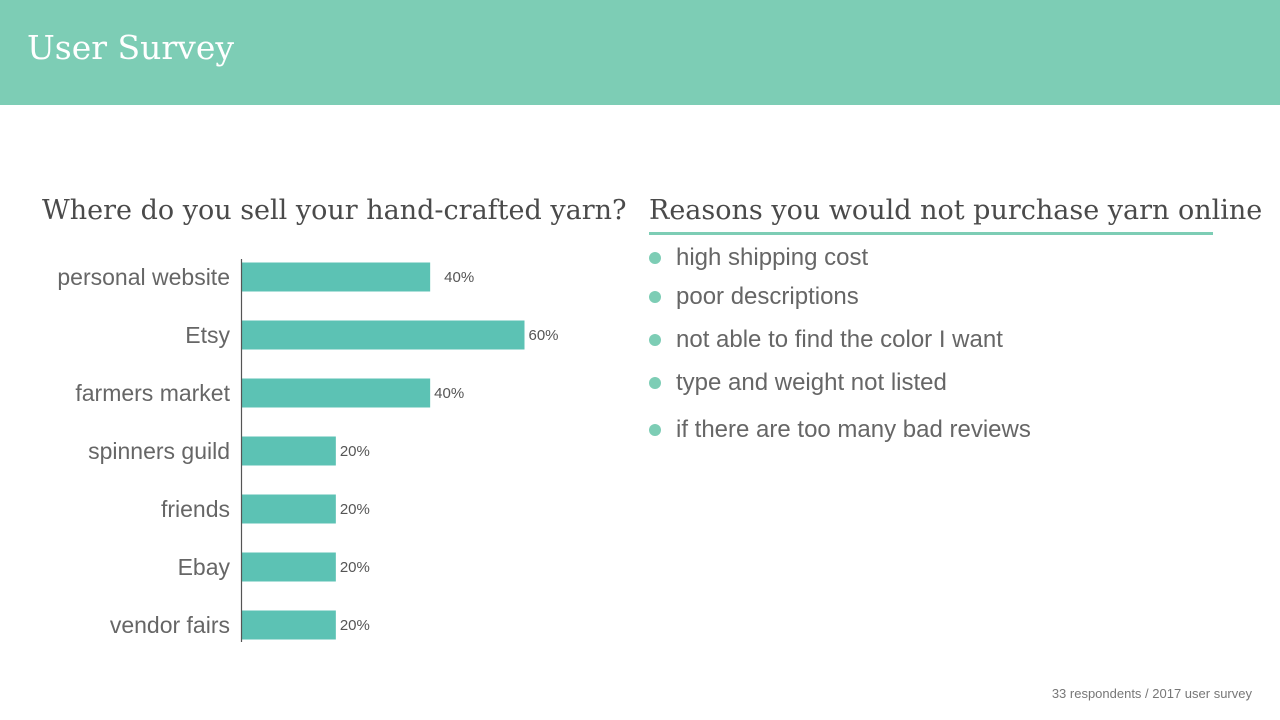  I want to click on header-band, so click(640, 52).